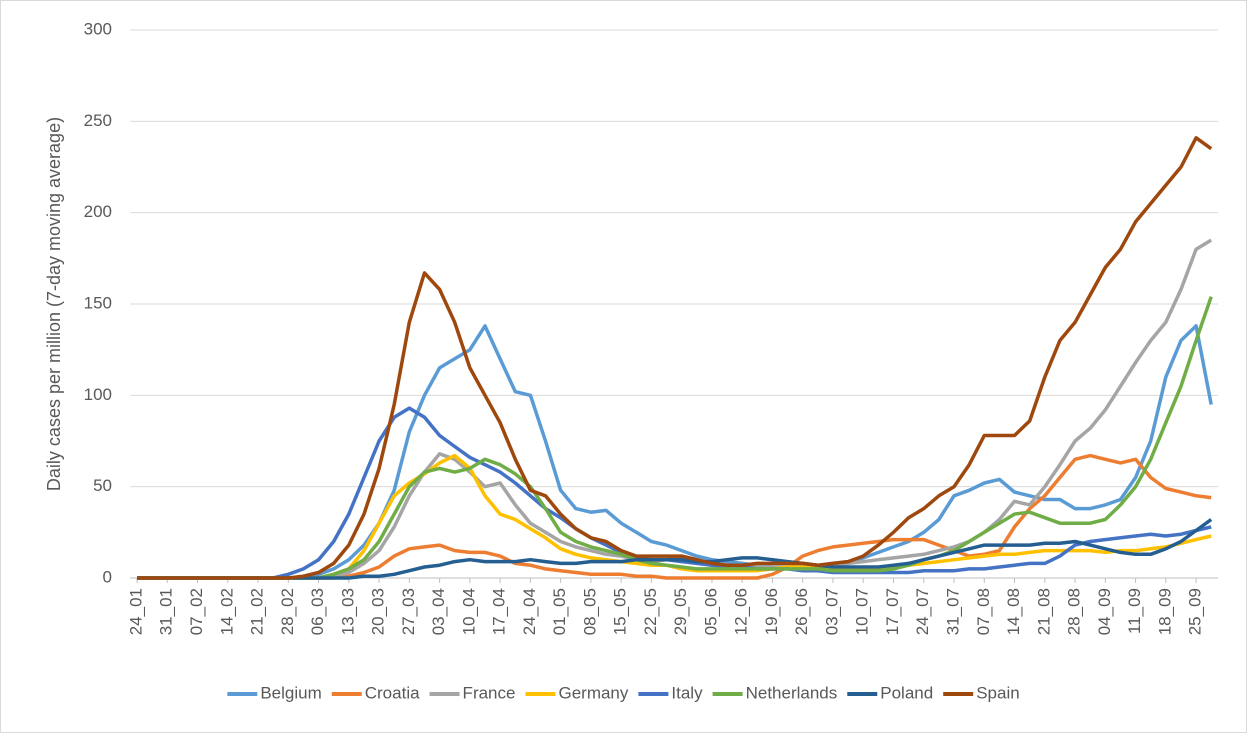  What do you see at coordinates (392, 692) in the screenshot?
I see `legend-label: Croatia` at bounding box center [392, 692].